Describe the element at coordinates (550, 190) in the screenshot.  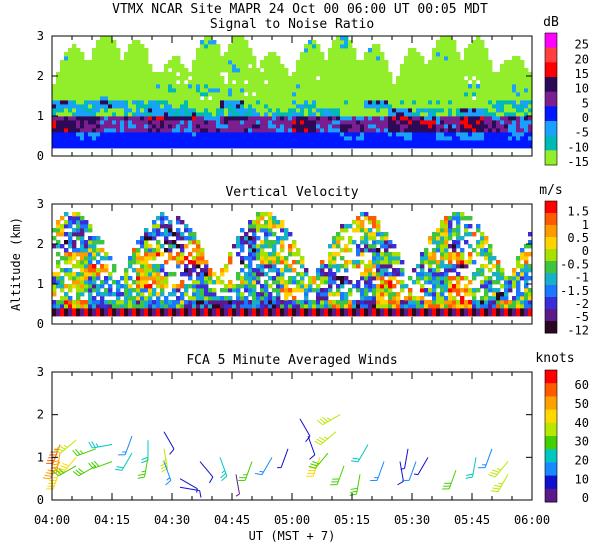
I see `vv-colorbar-unit: m/s` at that location.